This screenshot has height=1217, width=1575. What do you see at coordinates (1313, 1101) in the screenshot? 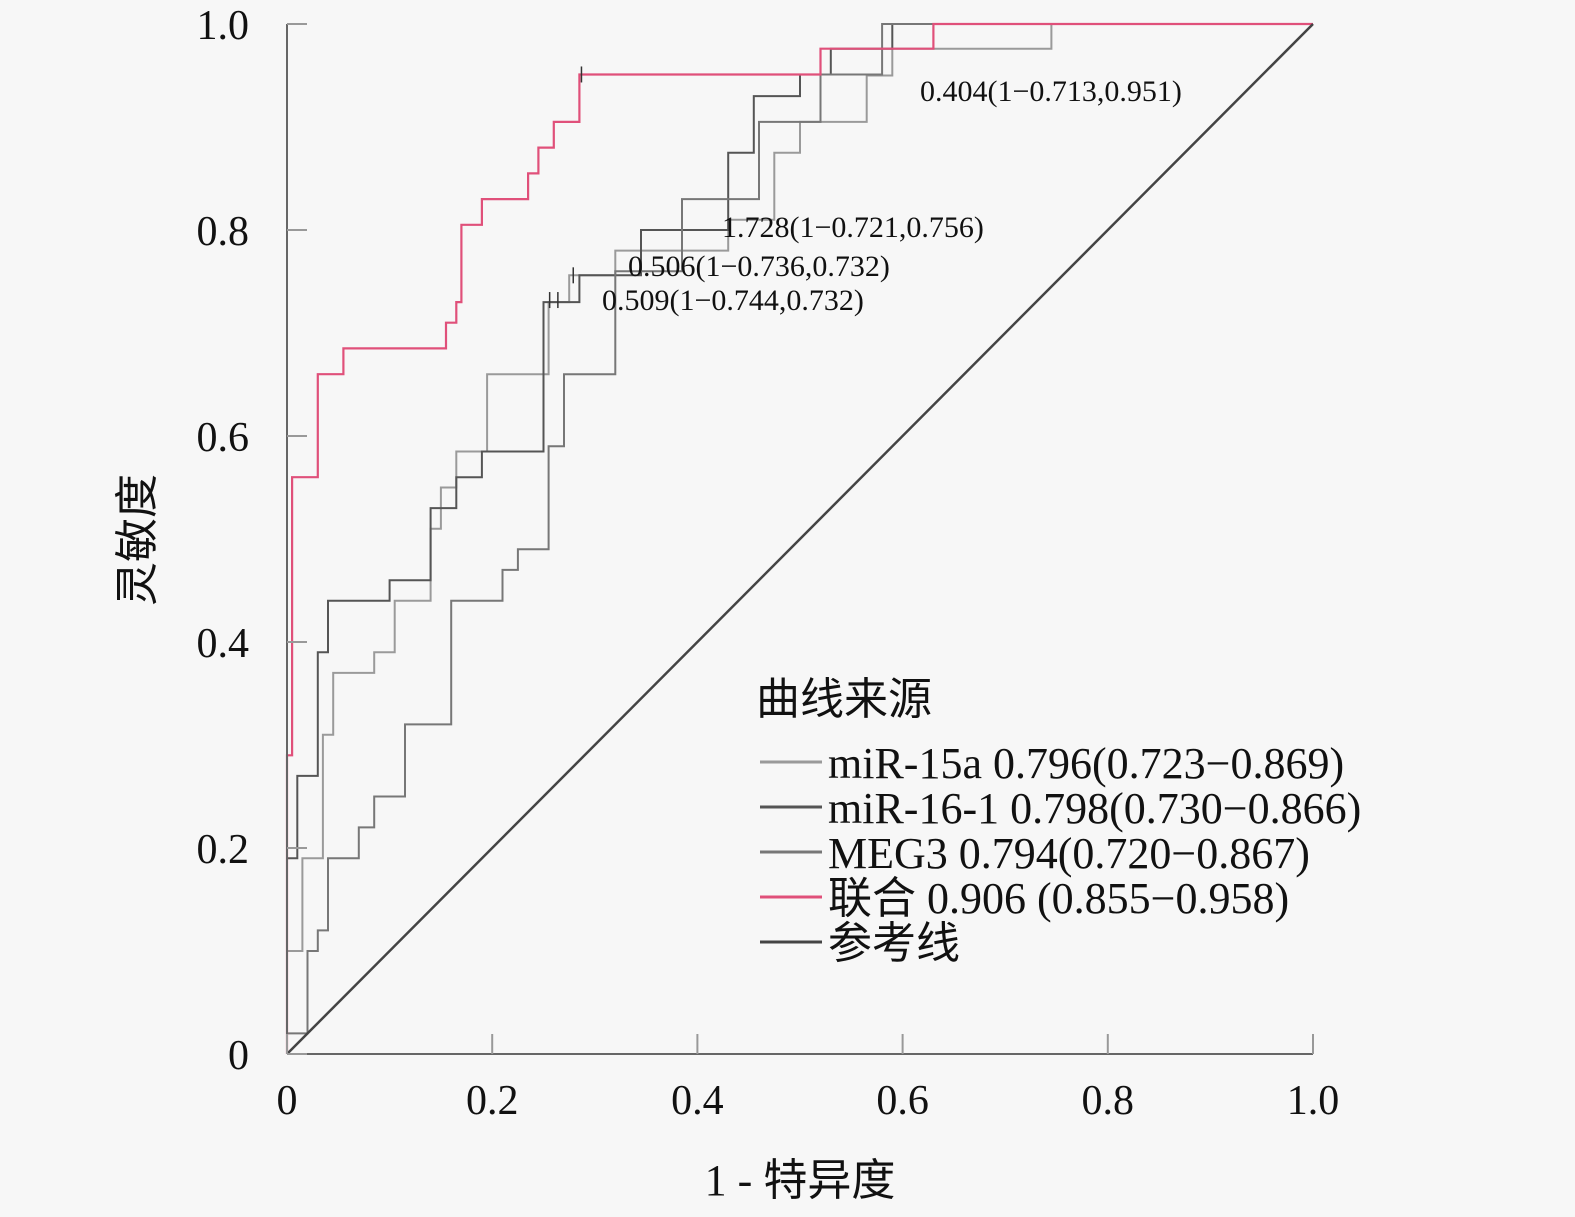
I see `x-tick-label: 1.0` at bounding box center [1313, 1101].